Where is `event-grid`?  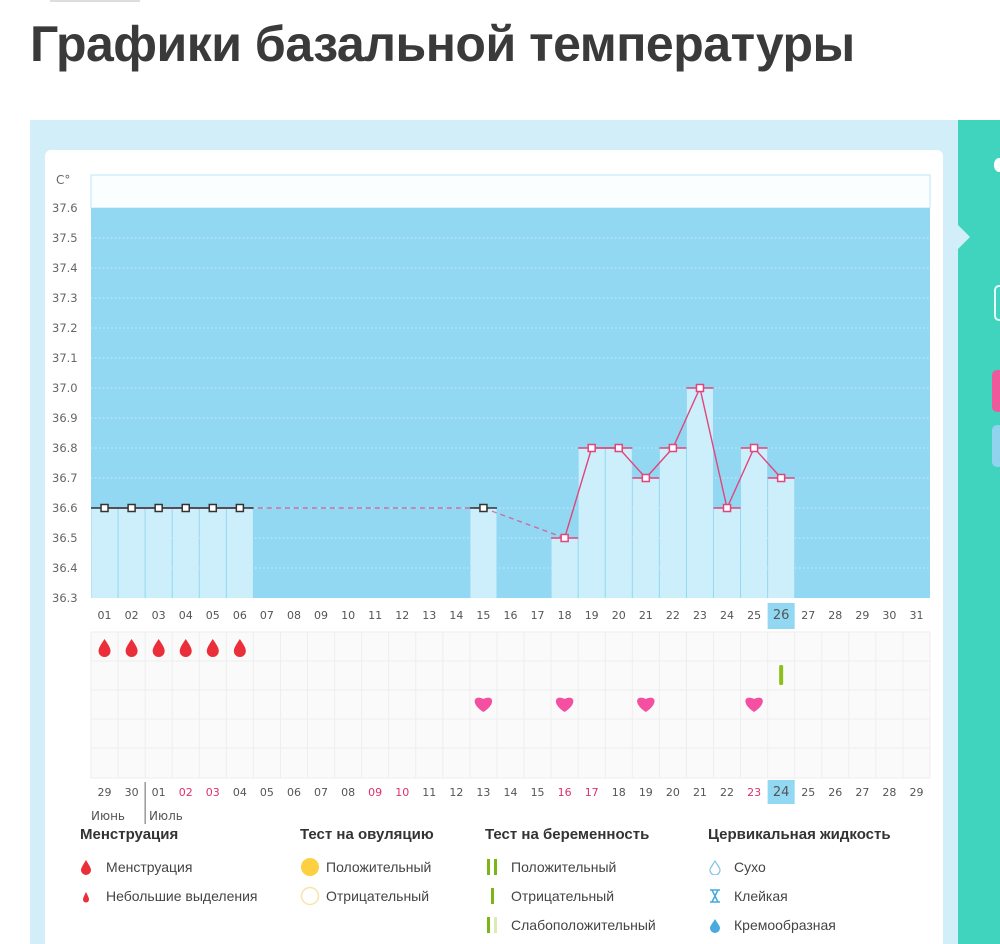
event-grid is located at coordinates (510, 705).